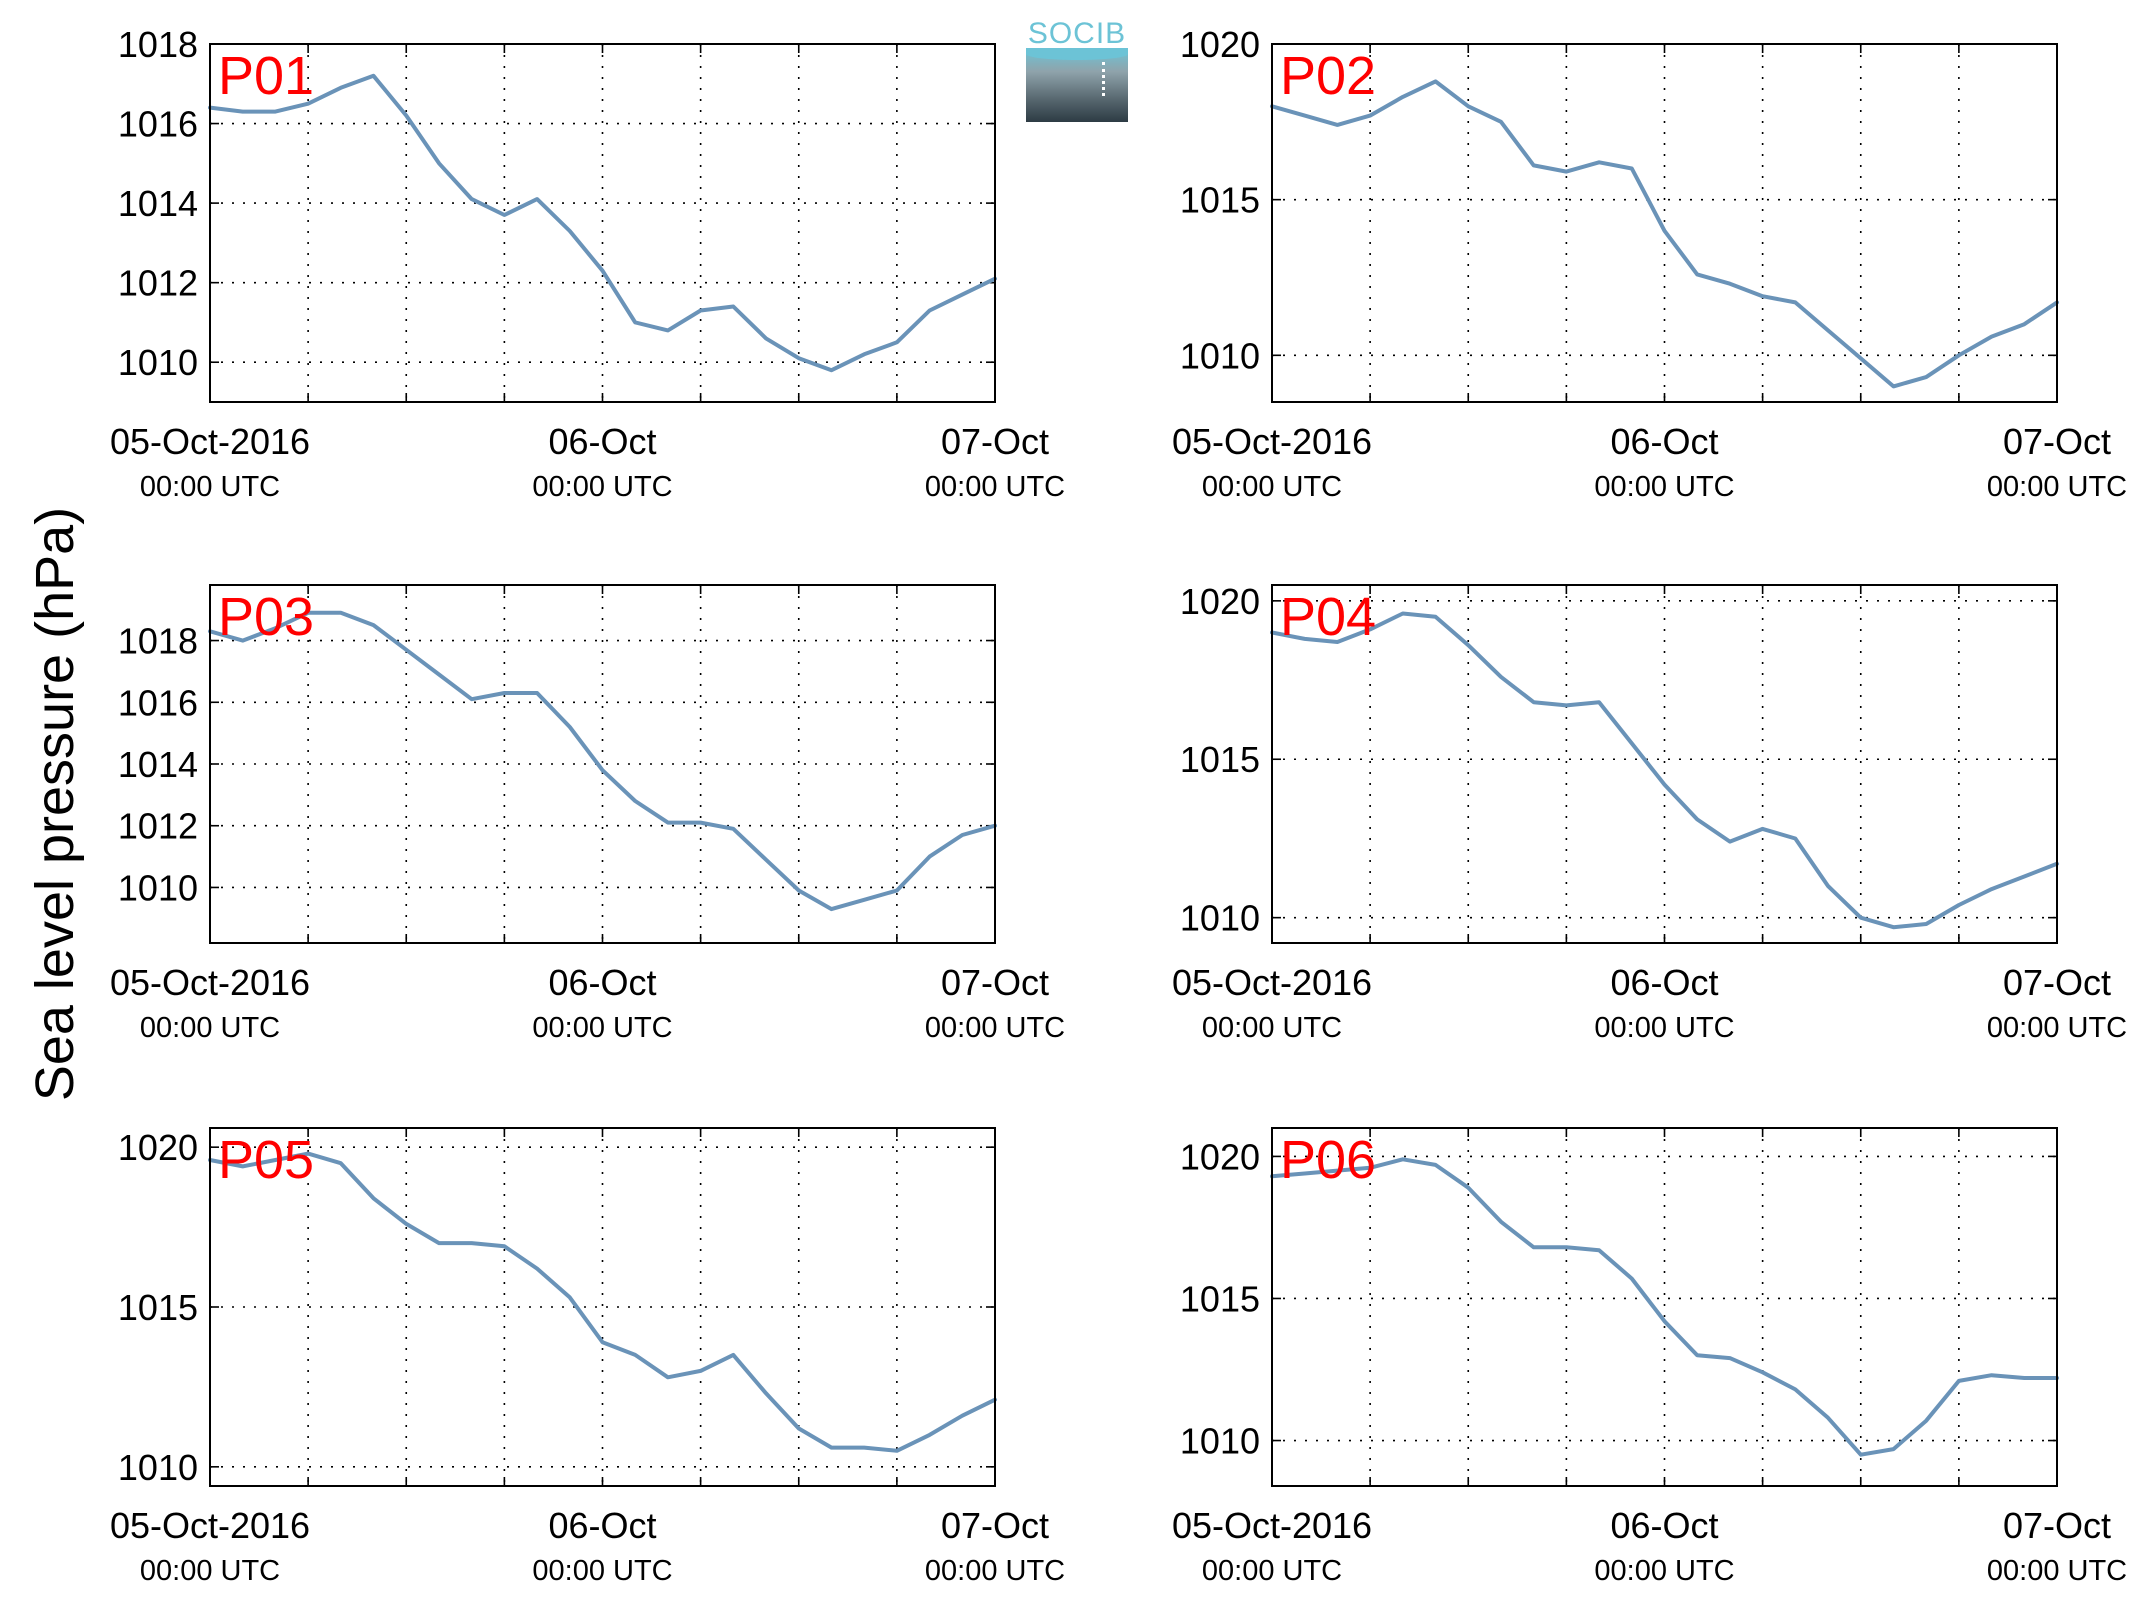 Image resolution: width=2138 pixels, height=1608 pixels. What do you see at coordinates (1328, 617) in the screenshot?
I see `station-label: P04` at bounding box center [1328, 617].